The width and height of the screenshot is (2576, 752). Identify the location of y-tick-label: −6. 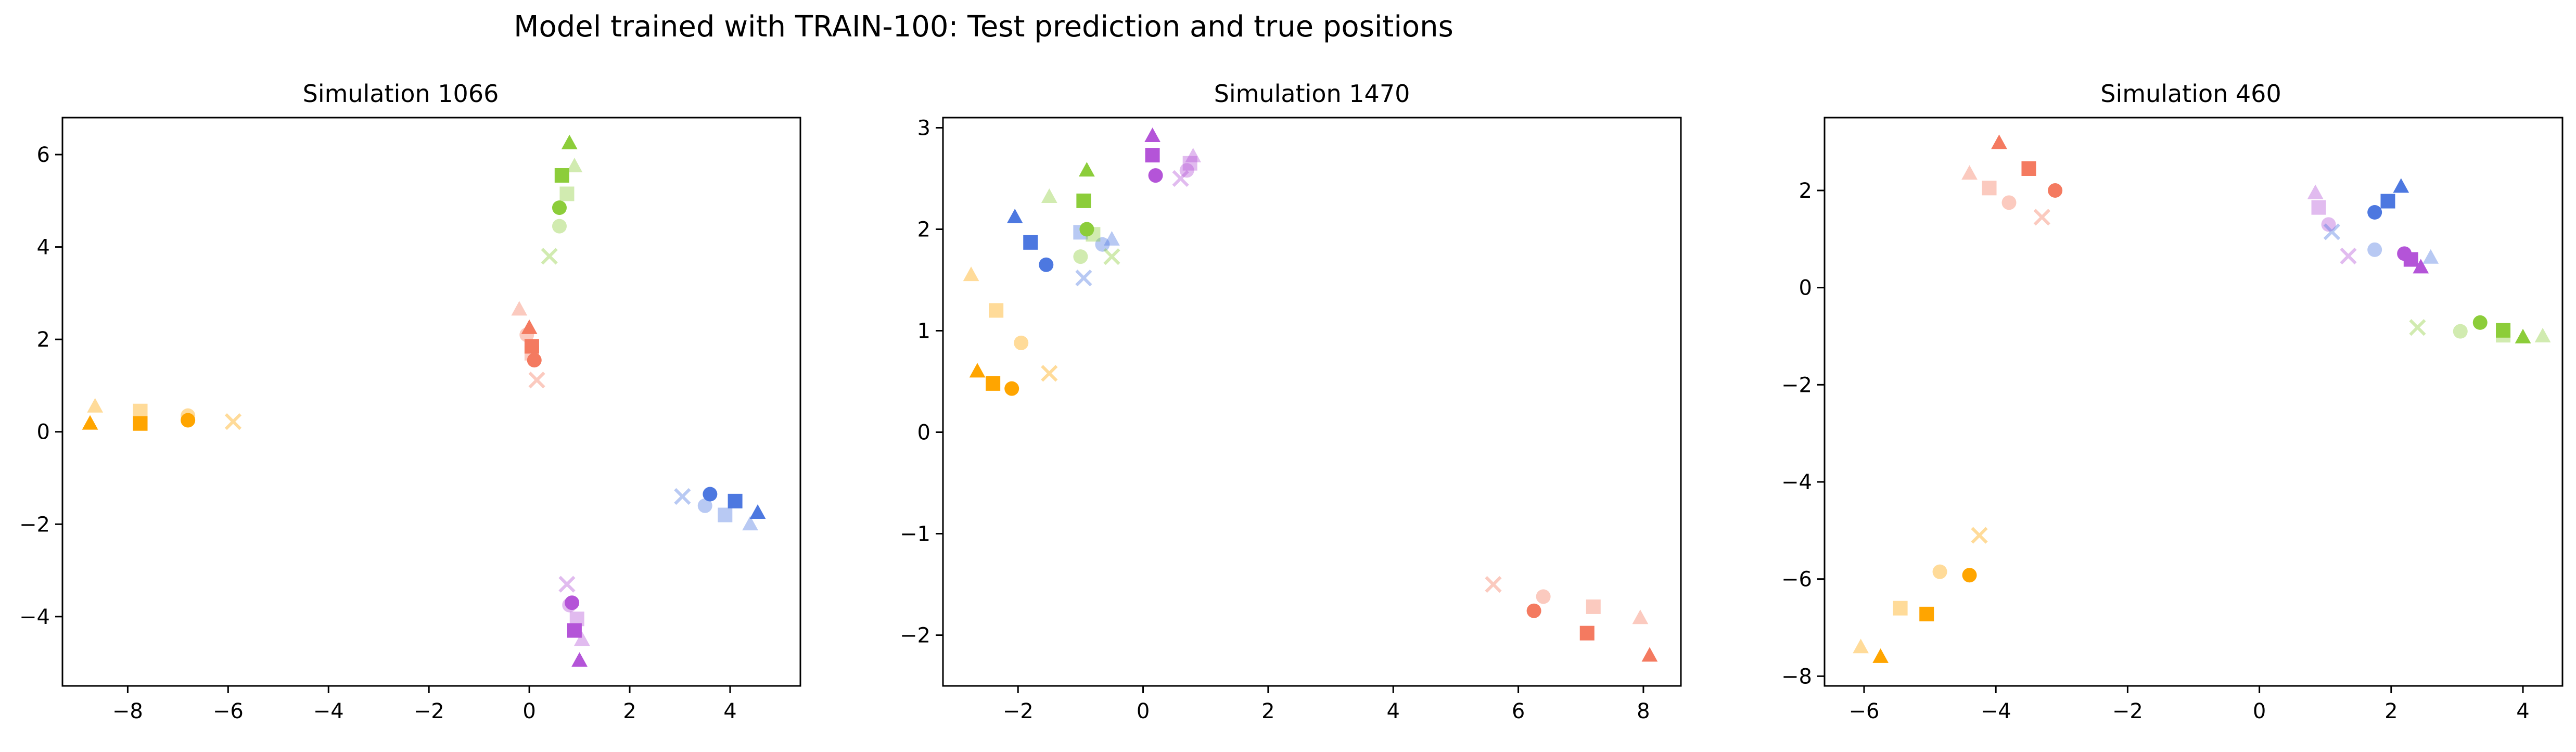
(1796, 580).